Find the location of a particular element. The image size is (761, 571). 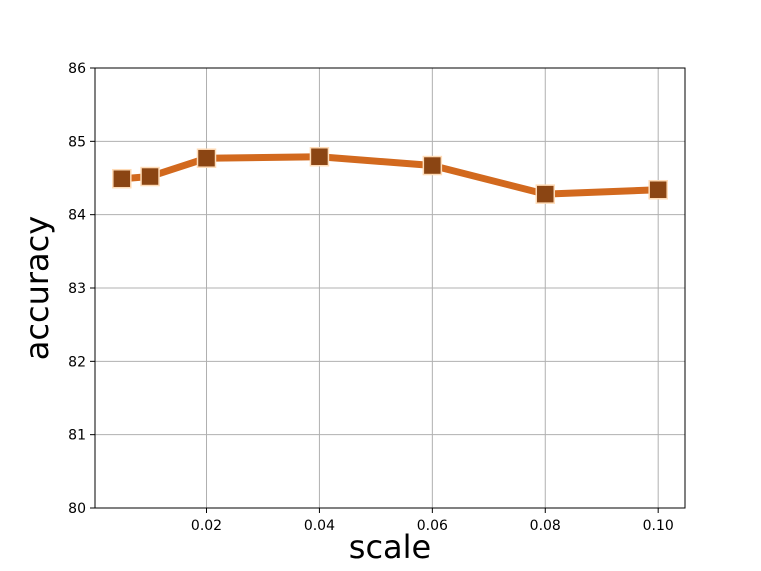

x-tick-label: 0.04 is located at coordinates (319, 526).